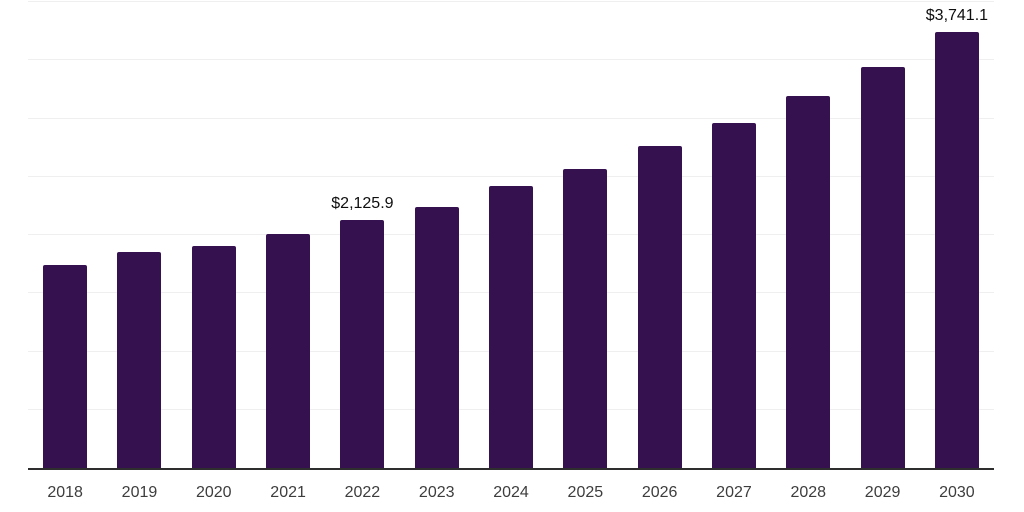 This screenshot has width=1024, height=512. I want to click on x-tick-label-2030: 2030, so click(957, 492).